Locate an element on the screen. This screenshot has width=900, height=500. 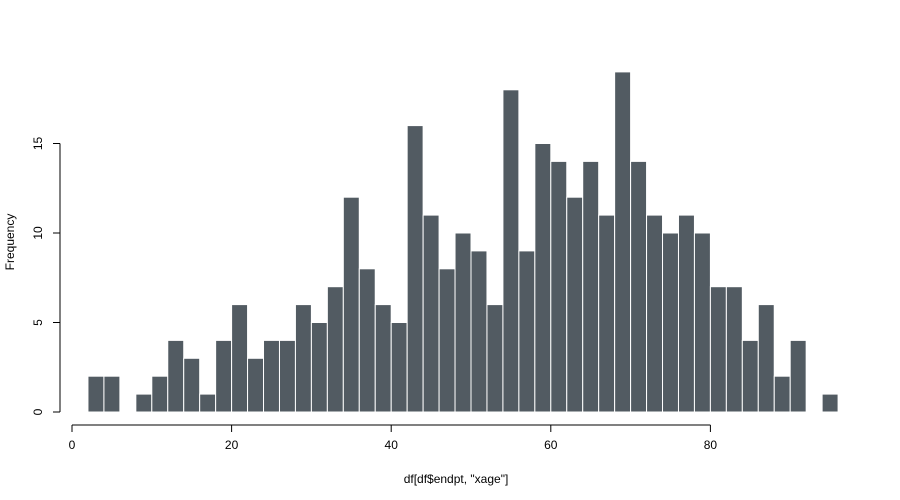
x-tick-label: 20 is located at coordinates (232, 445).